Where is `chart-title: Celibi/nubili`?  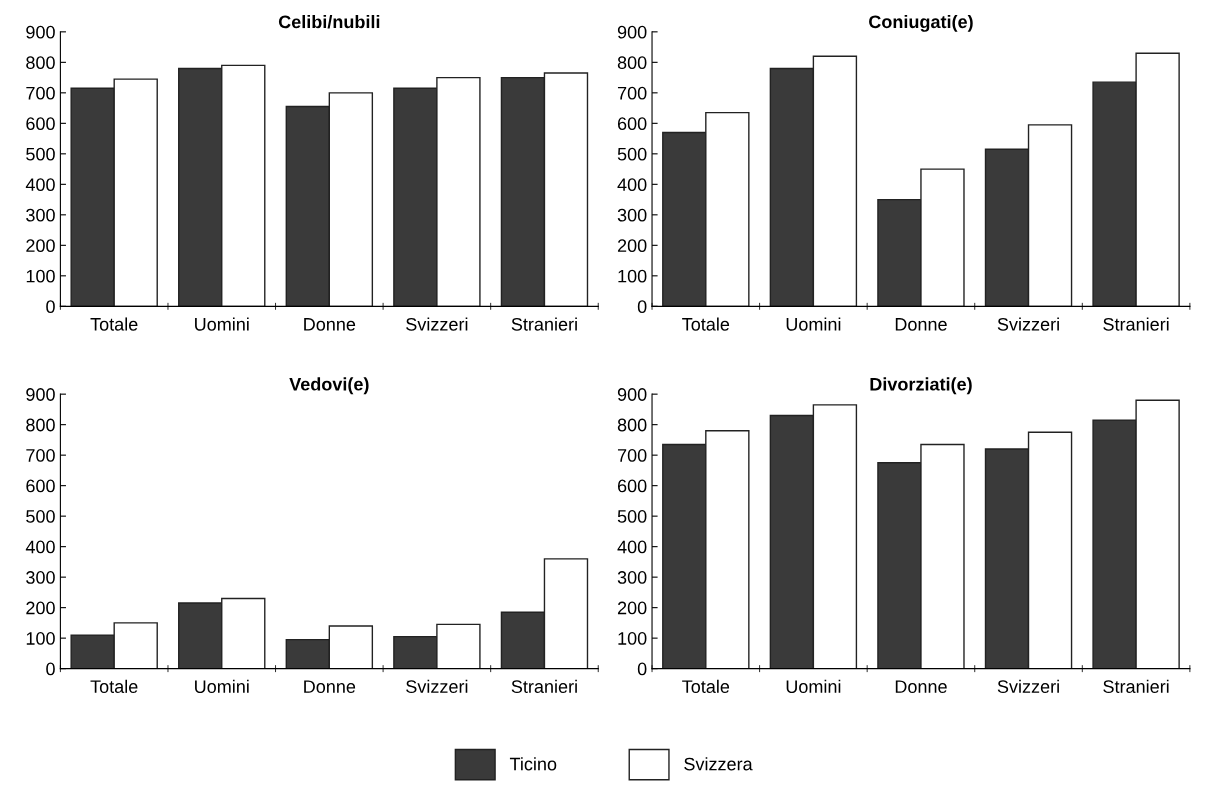 chart-title: Celibi/nubili is located at coordinates (329, 22).